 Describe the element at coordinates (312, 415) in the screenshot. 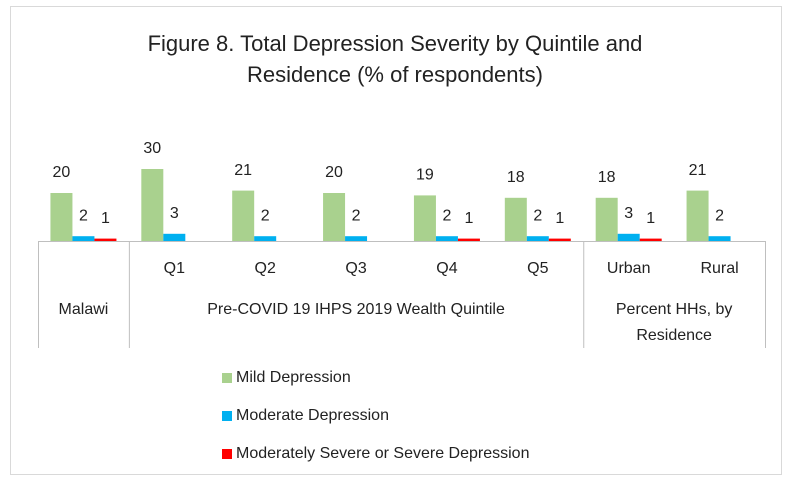

I see `legend-label: Moderate Depression` at that location.